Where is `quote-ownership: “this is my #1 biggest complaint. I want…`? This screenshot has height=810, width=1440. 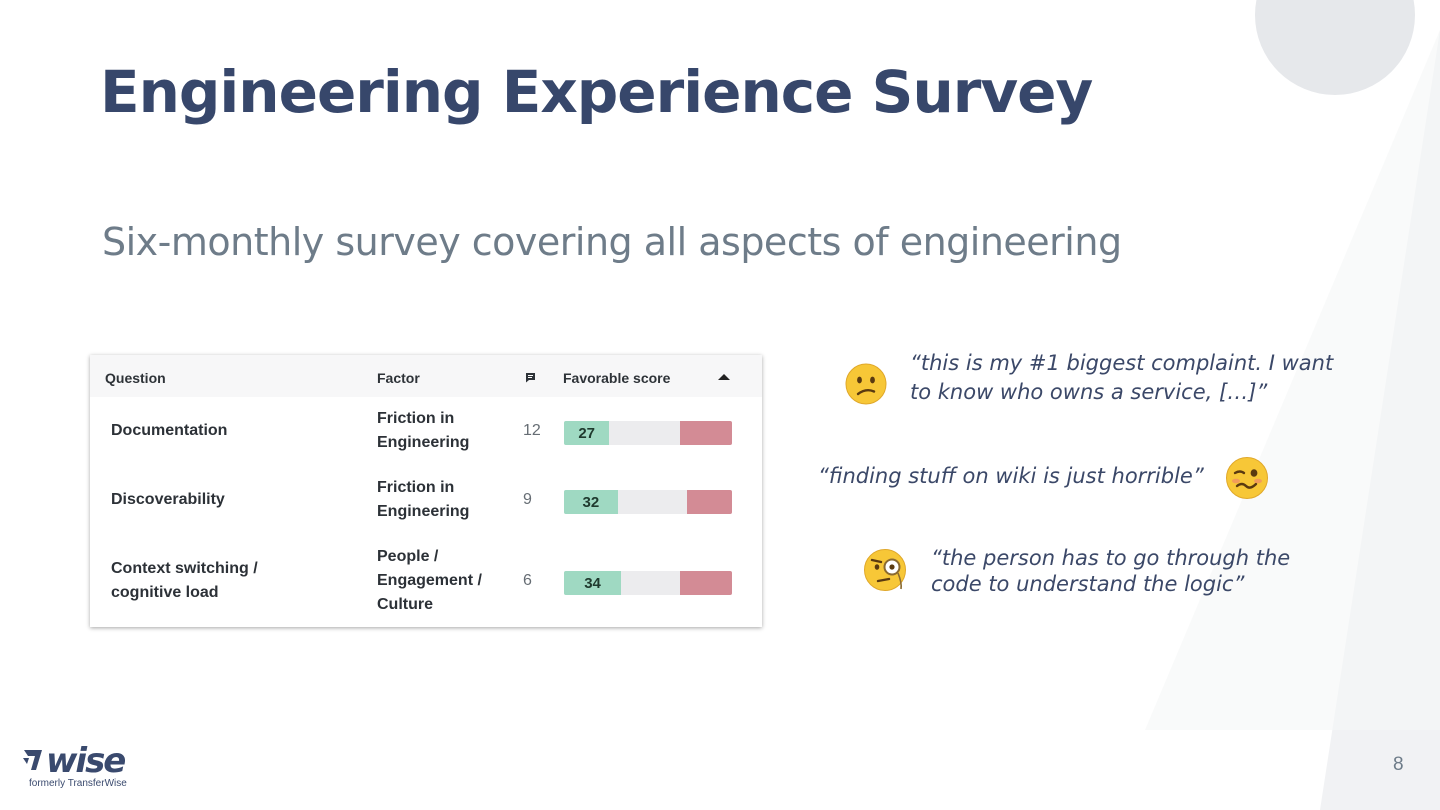
quote-ownership: “this is my #1 biggest complaint. I want… is located at coordinates (1122, 377).